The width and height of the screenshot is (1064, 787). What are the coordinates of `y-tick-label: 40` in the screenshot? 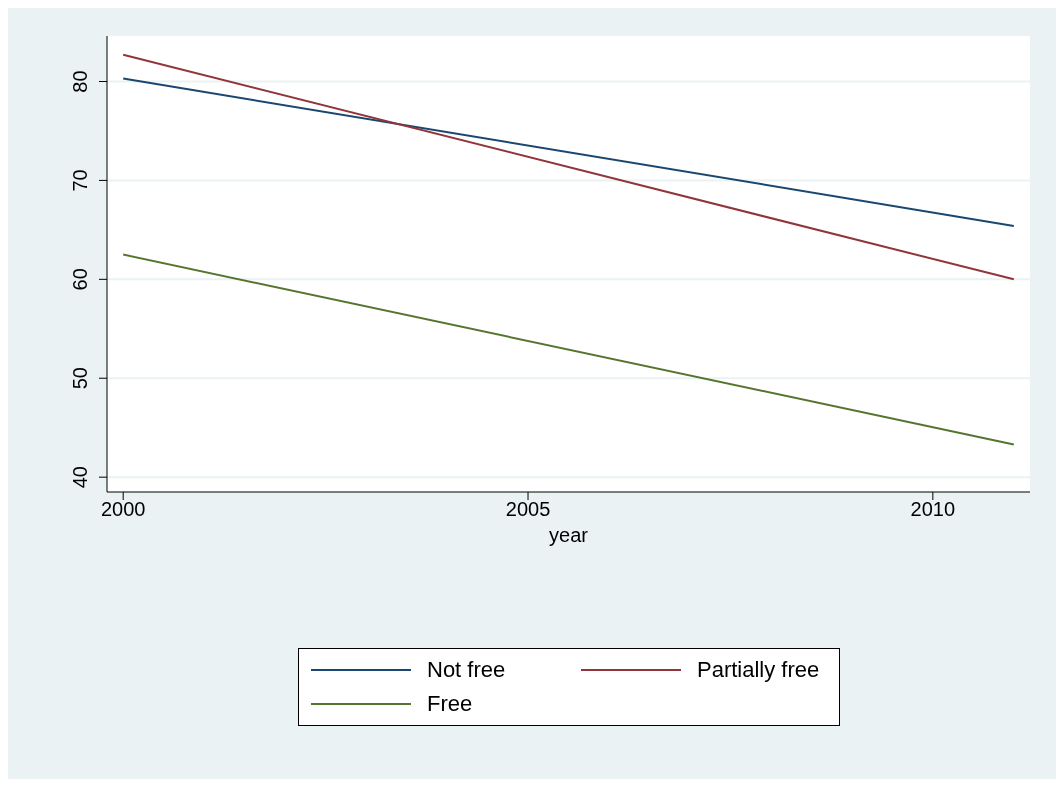 It's located at (80, 477).